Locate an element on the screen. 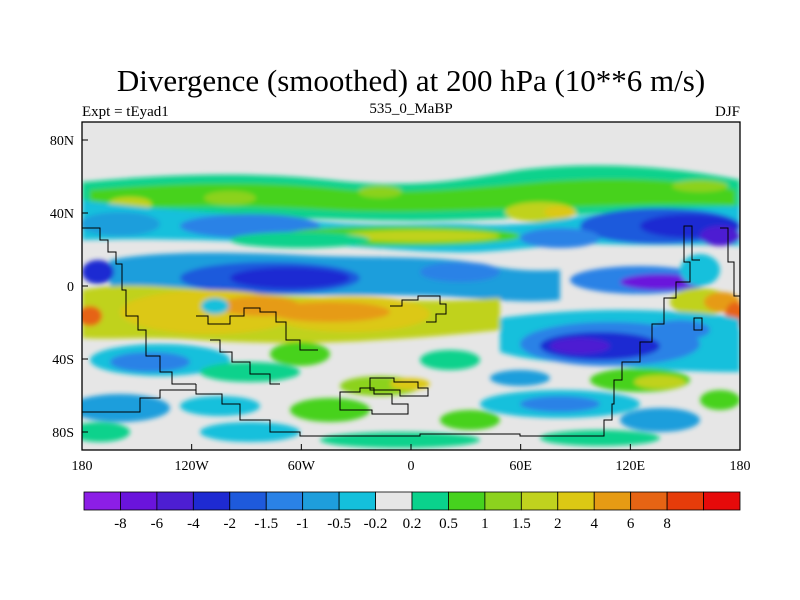  colorbar-label: -6 is located at coordinates (157, 524).